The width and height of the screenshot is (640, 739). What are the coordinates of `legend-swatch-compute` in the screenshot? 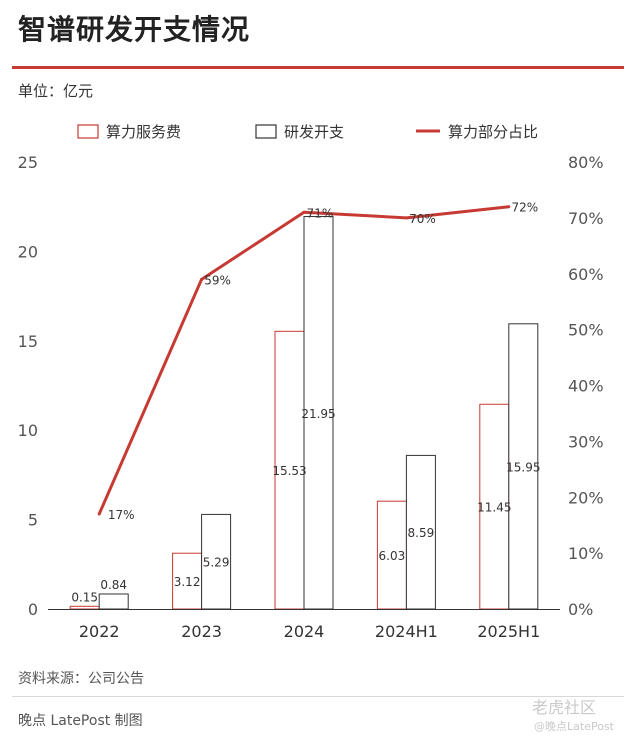 It's located at (88, 131).